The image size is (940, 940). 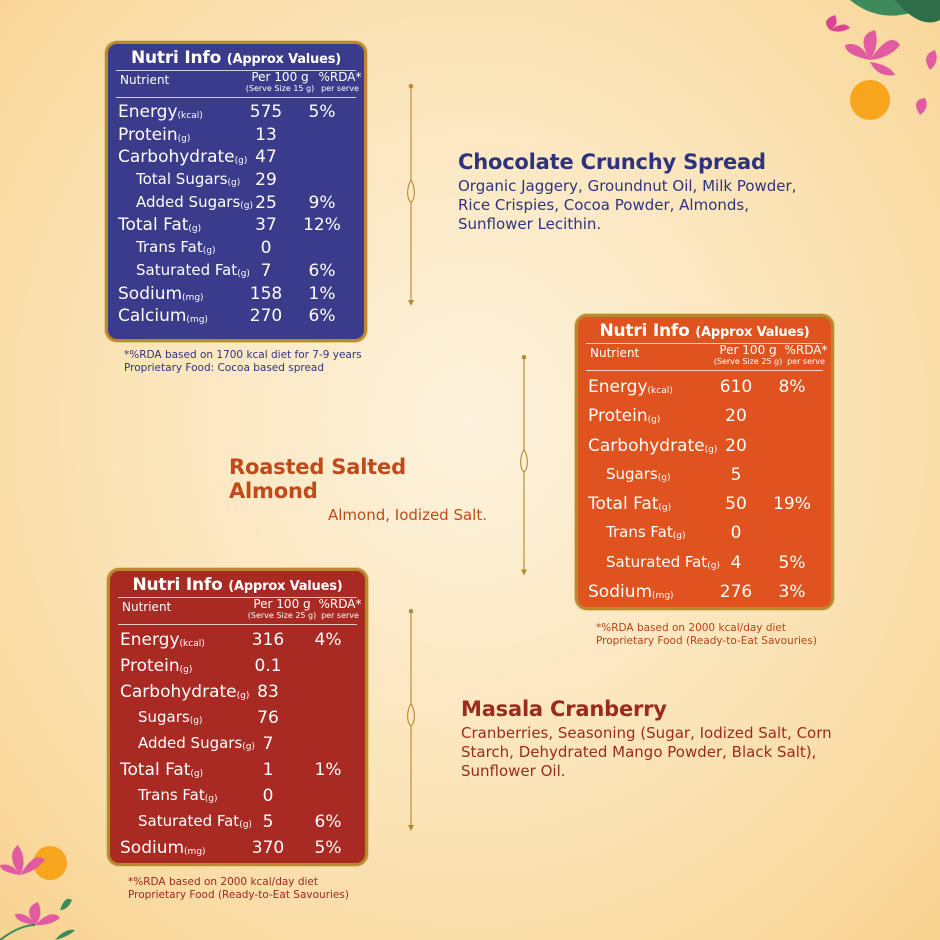 What do you see at coordinates (148, 134) in the screenshot?
I see `nutrient-label: Protein` at bounding box center [148, 134].